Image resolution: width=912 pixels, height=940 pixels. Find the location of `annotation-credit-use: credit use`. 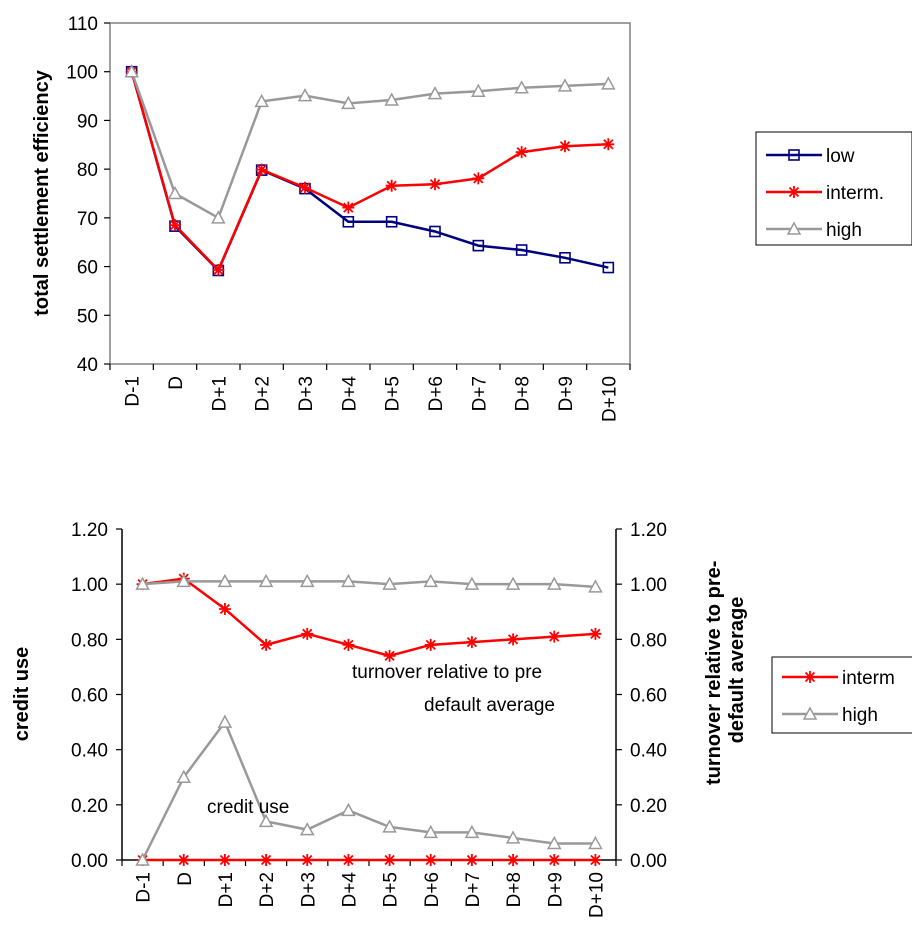

annotation-credit-use: credit use is located at coordinates (248, 807).